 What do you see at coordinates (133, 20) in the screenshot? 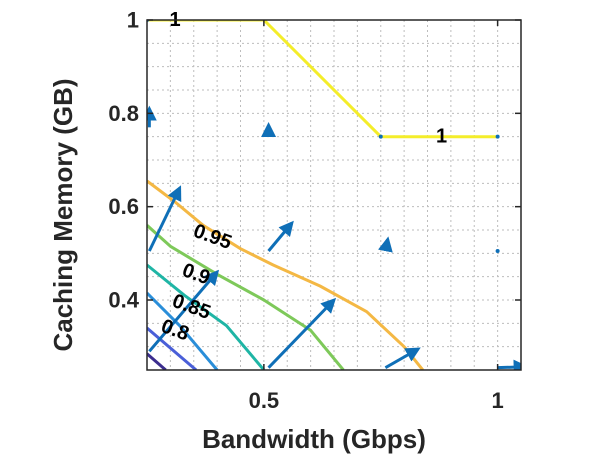
I see `y-tick-label: 1` at bounding box center [133, 20].